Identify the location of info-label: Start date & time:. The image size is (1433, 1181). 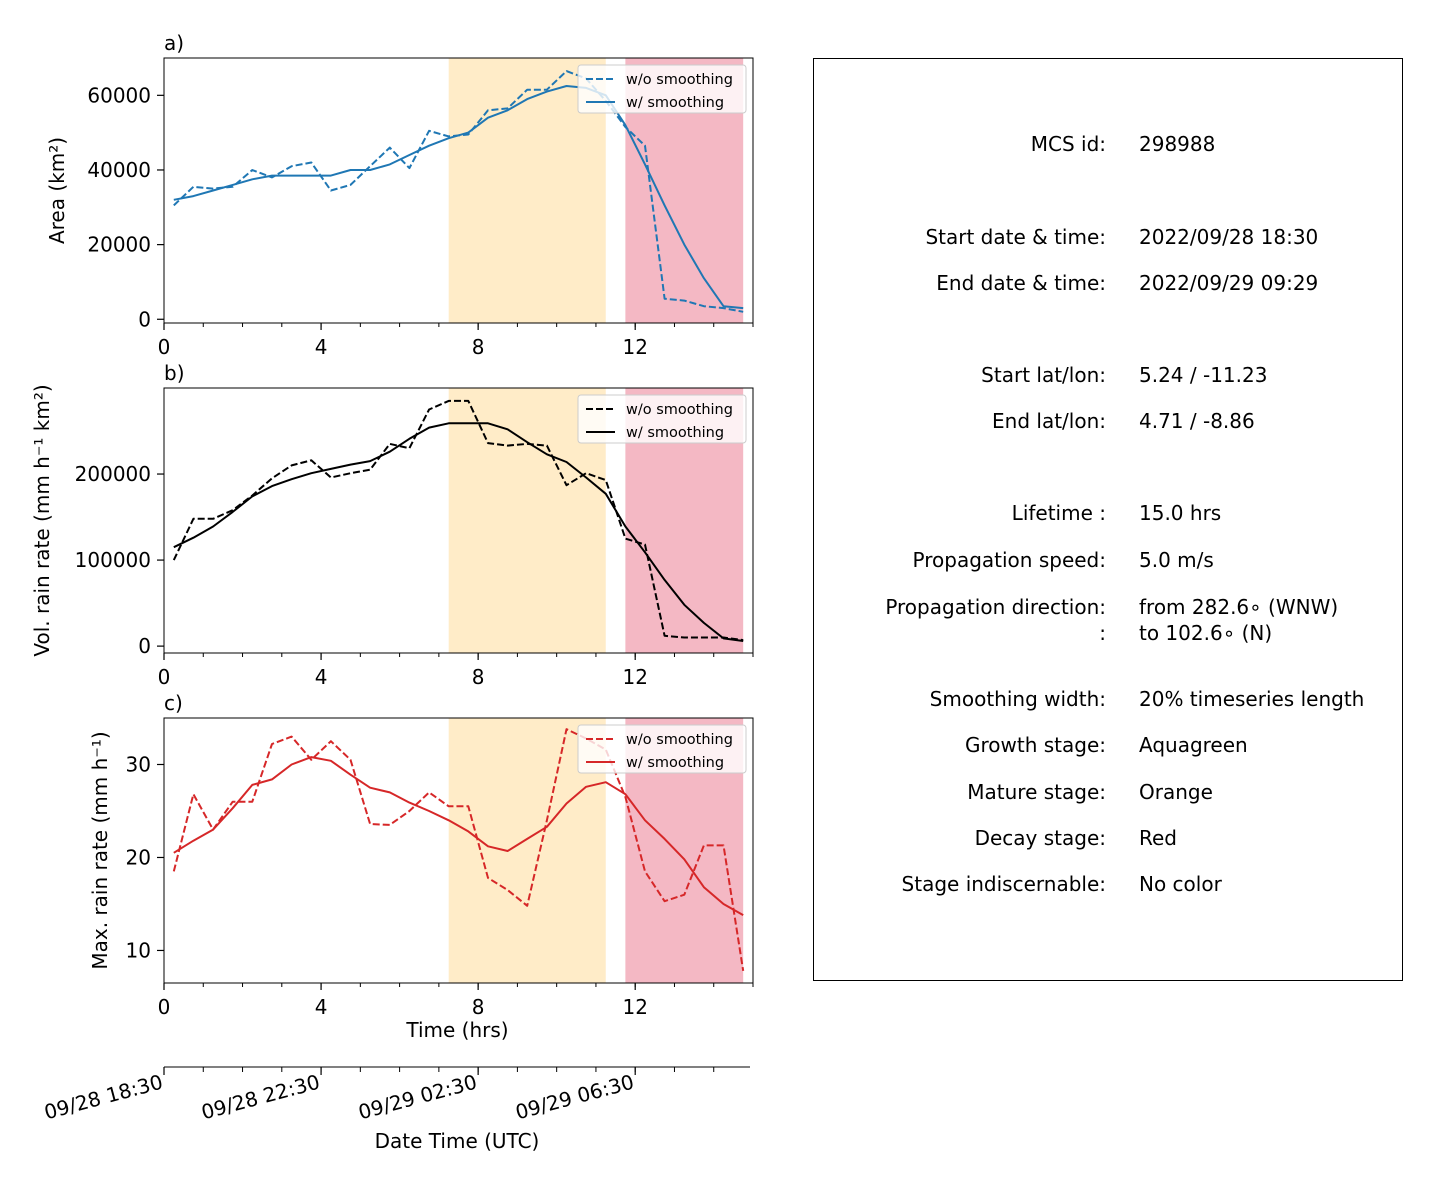
(1015, 237).